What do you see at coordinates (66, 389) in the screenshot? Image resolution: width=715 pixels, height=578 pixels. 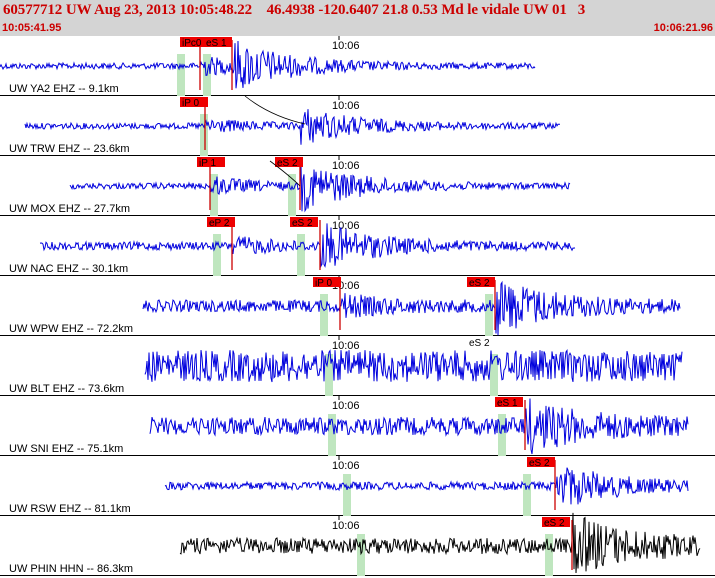 I see `station-label: UW BLT EHZ -- 73.6km` at bounding box center [66, 389].